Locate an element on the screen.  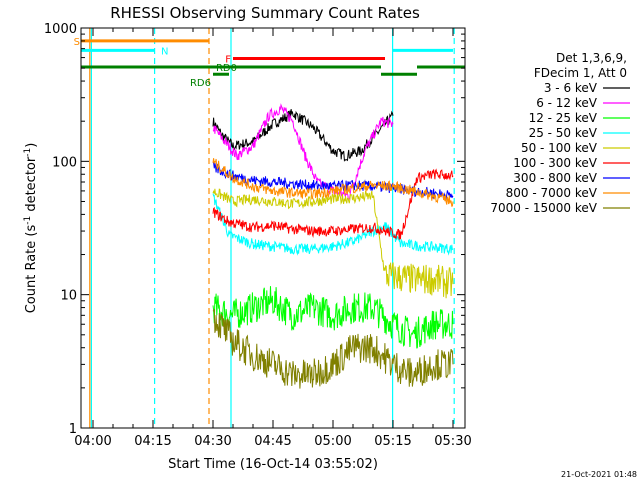
y-tick-label: 100 is located at coordinates (64, 162).